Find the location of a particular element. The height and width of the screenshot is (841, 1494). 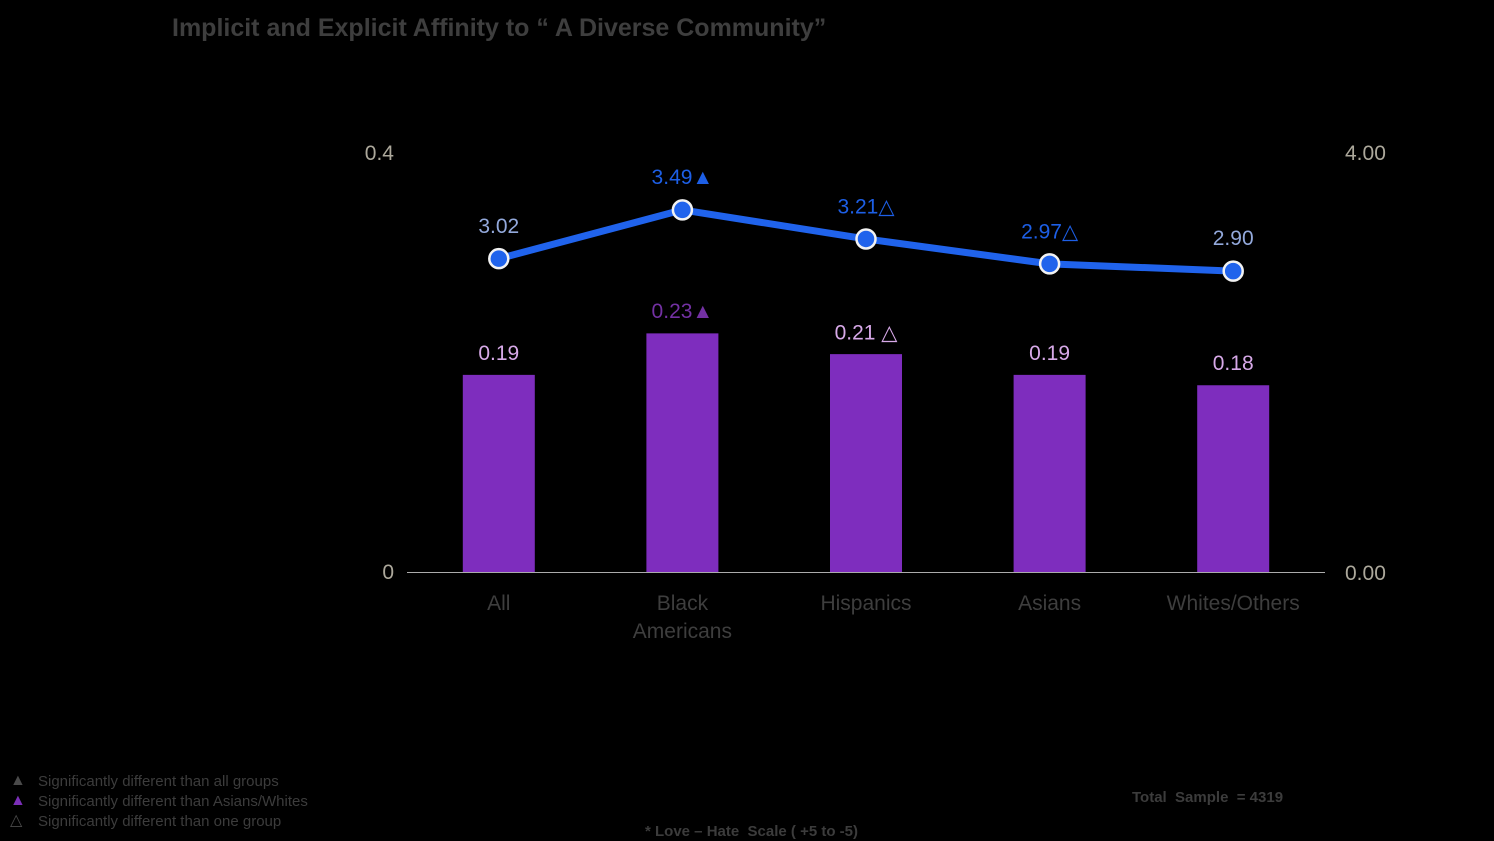

category-label-1: Black Americans is located at coordinates (682, 617).